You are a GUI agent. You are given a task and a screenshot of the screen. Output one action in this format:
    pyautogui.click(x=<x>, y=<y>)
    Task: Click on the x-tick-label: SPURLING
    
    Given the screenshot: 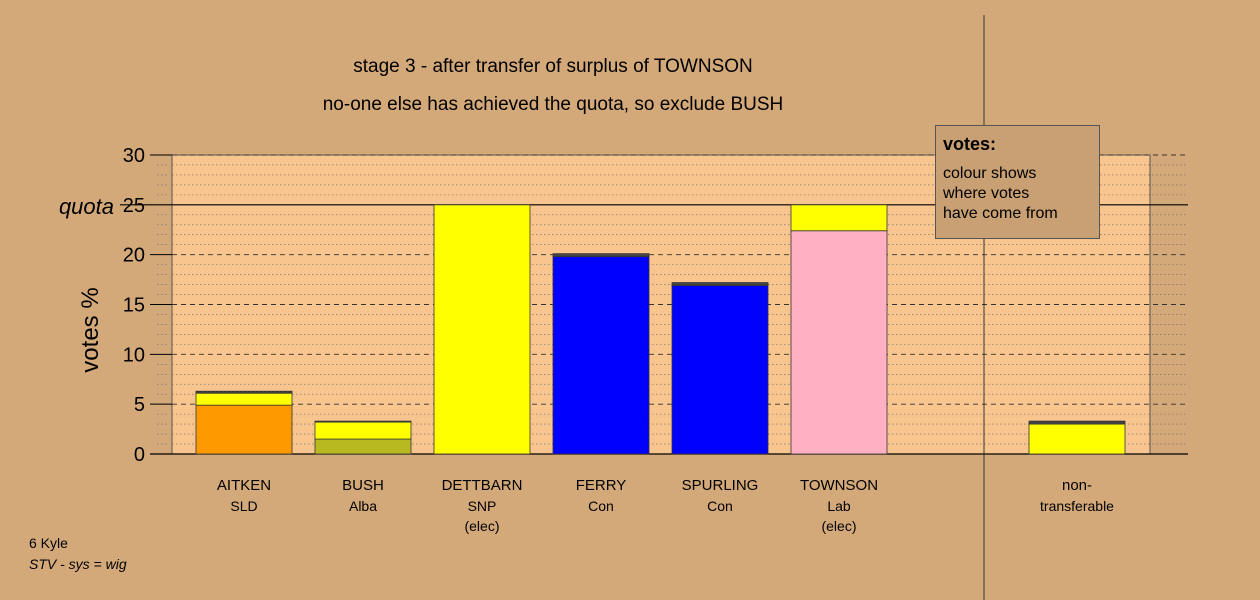 What is the action you would take?
    pyautogui.click(x=720, y=485)
    